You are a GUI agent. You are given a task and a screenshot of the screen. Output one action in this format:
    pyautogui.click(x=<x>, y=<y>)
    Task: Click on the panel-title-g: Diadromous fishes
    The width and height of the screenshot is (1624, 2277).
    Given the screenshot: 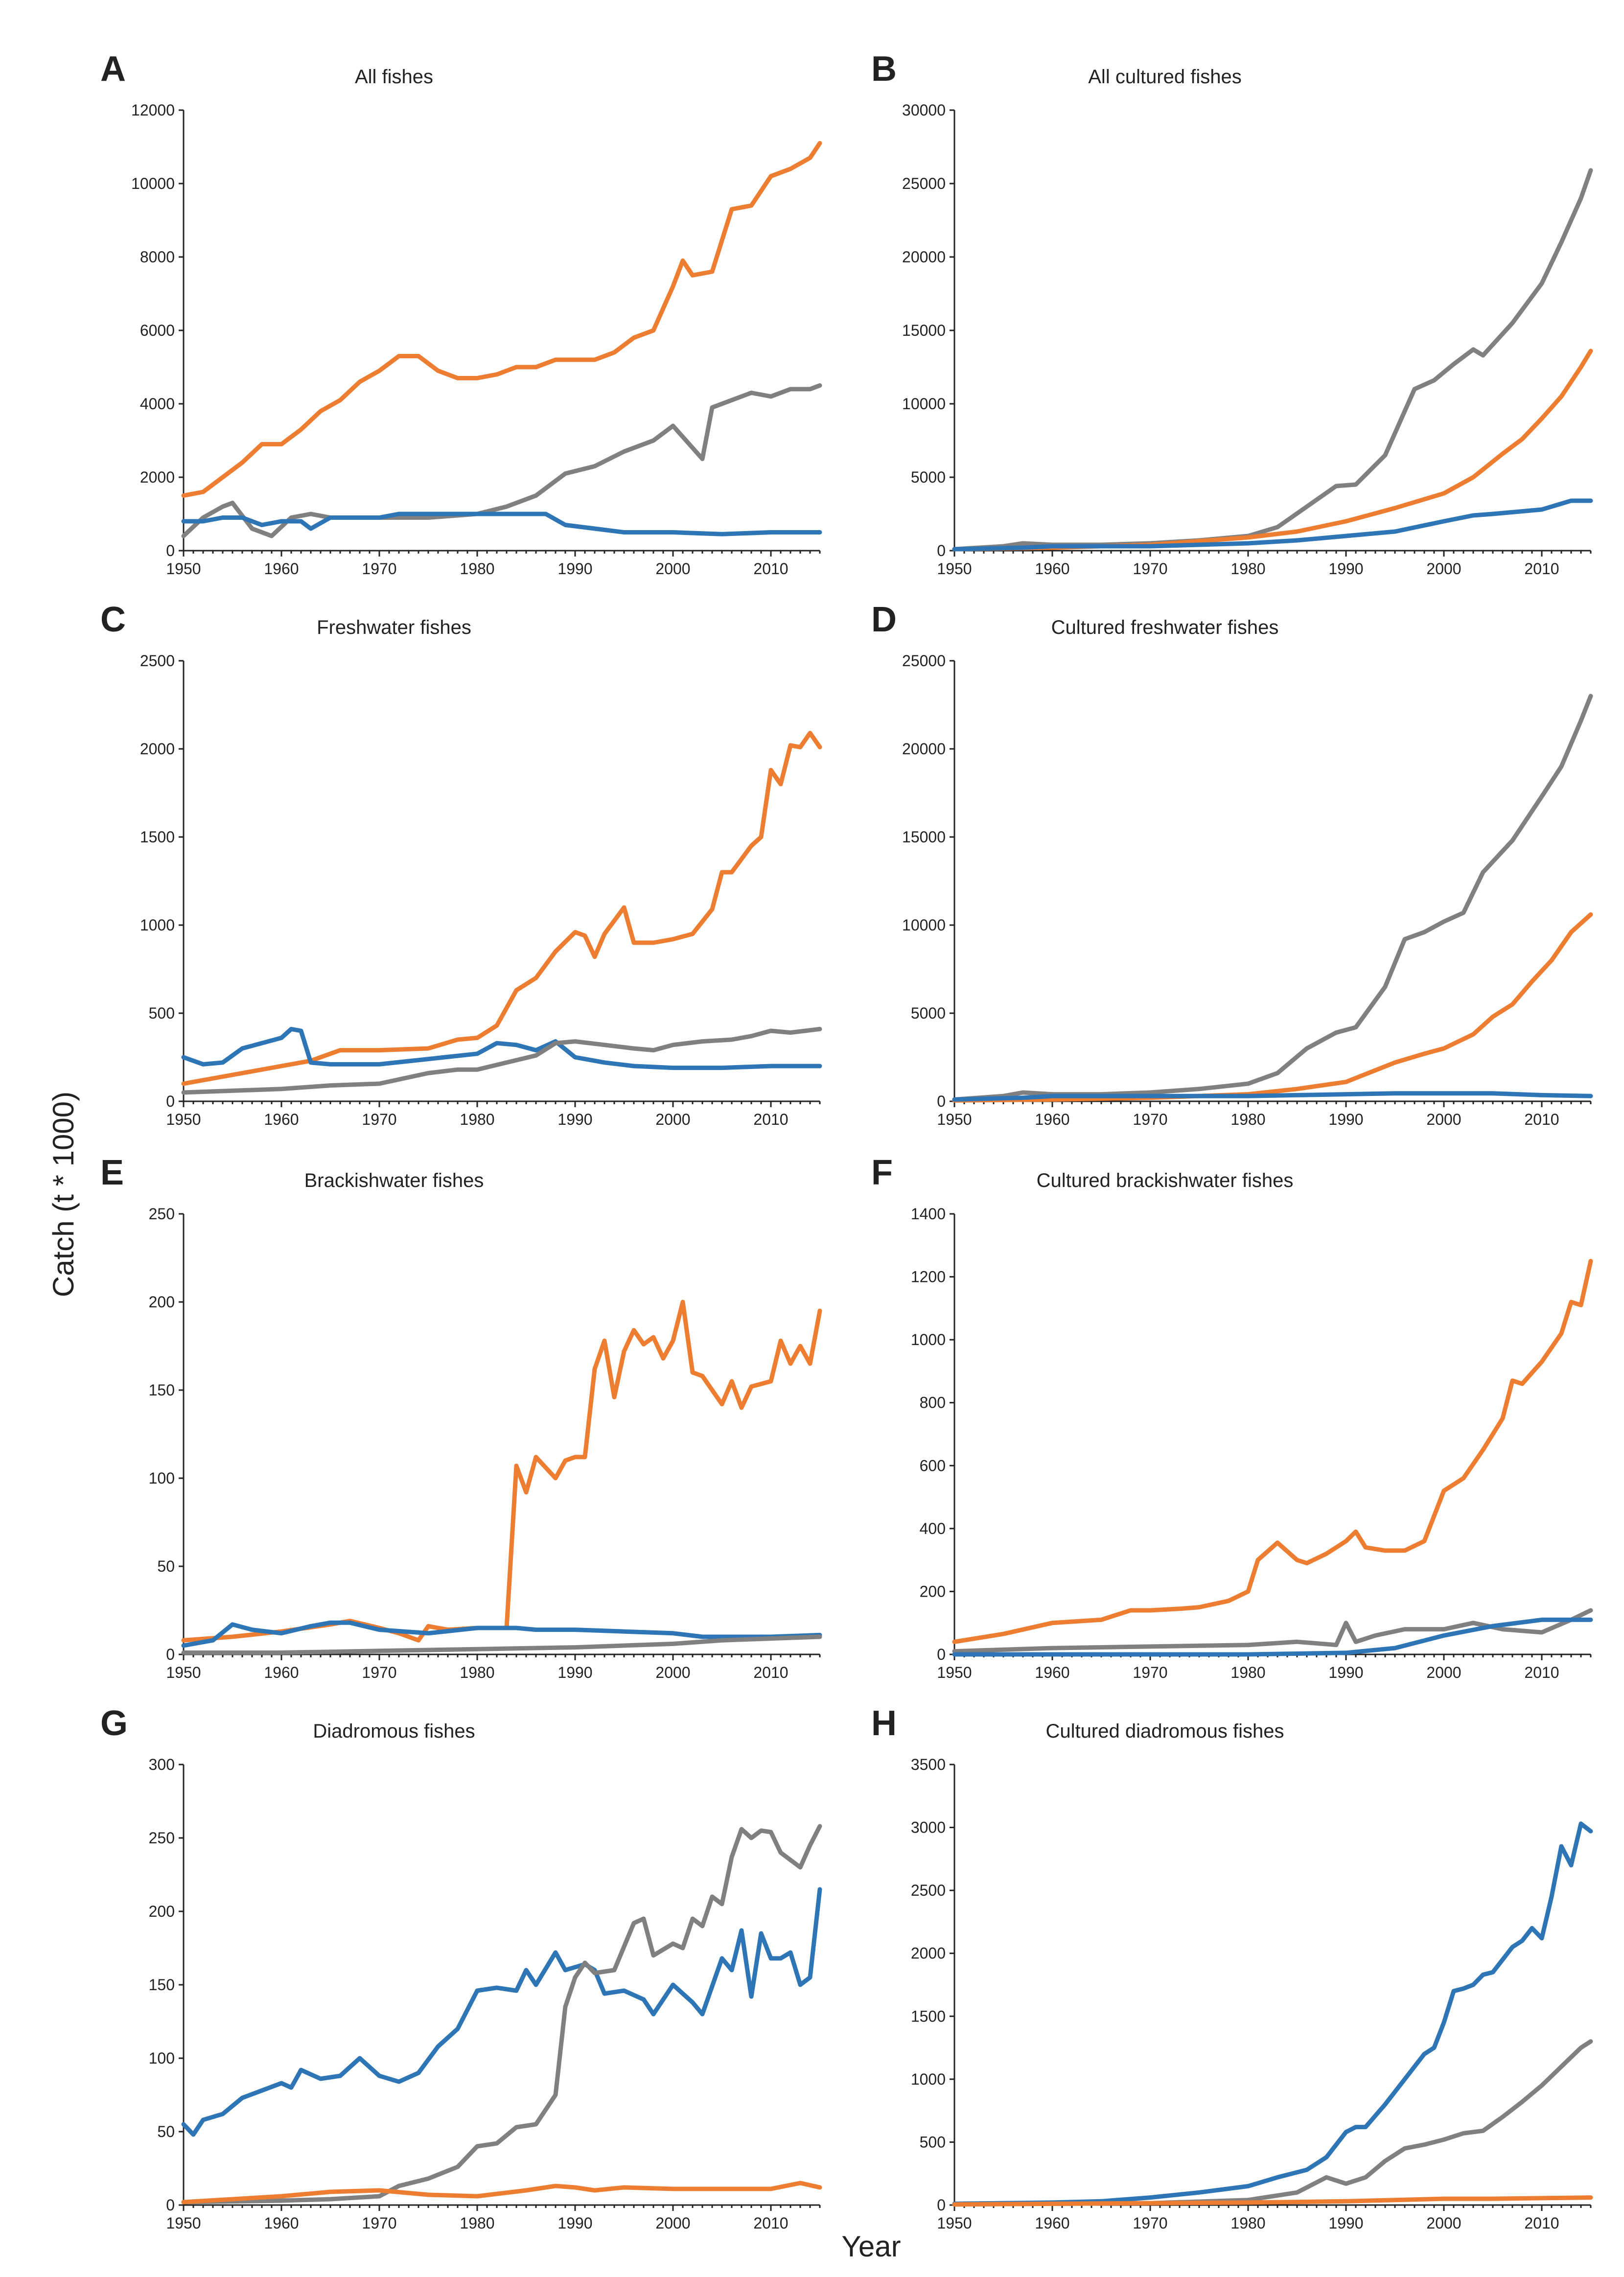 What is the action you would take?
    pyautogui.click(x=394, y=1731)
    